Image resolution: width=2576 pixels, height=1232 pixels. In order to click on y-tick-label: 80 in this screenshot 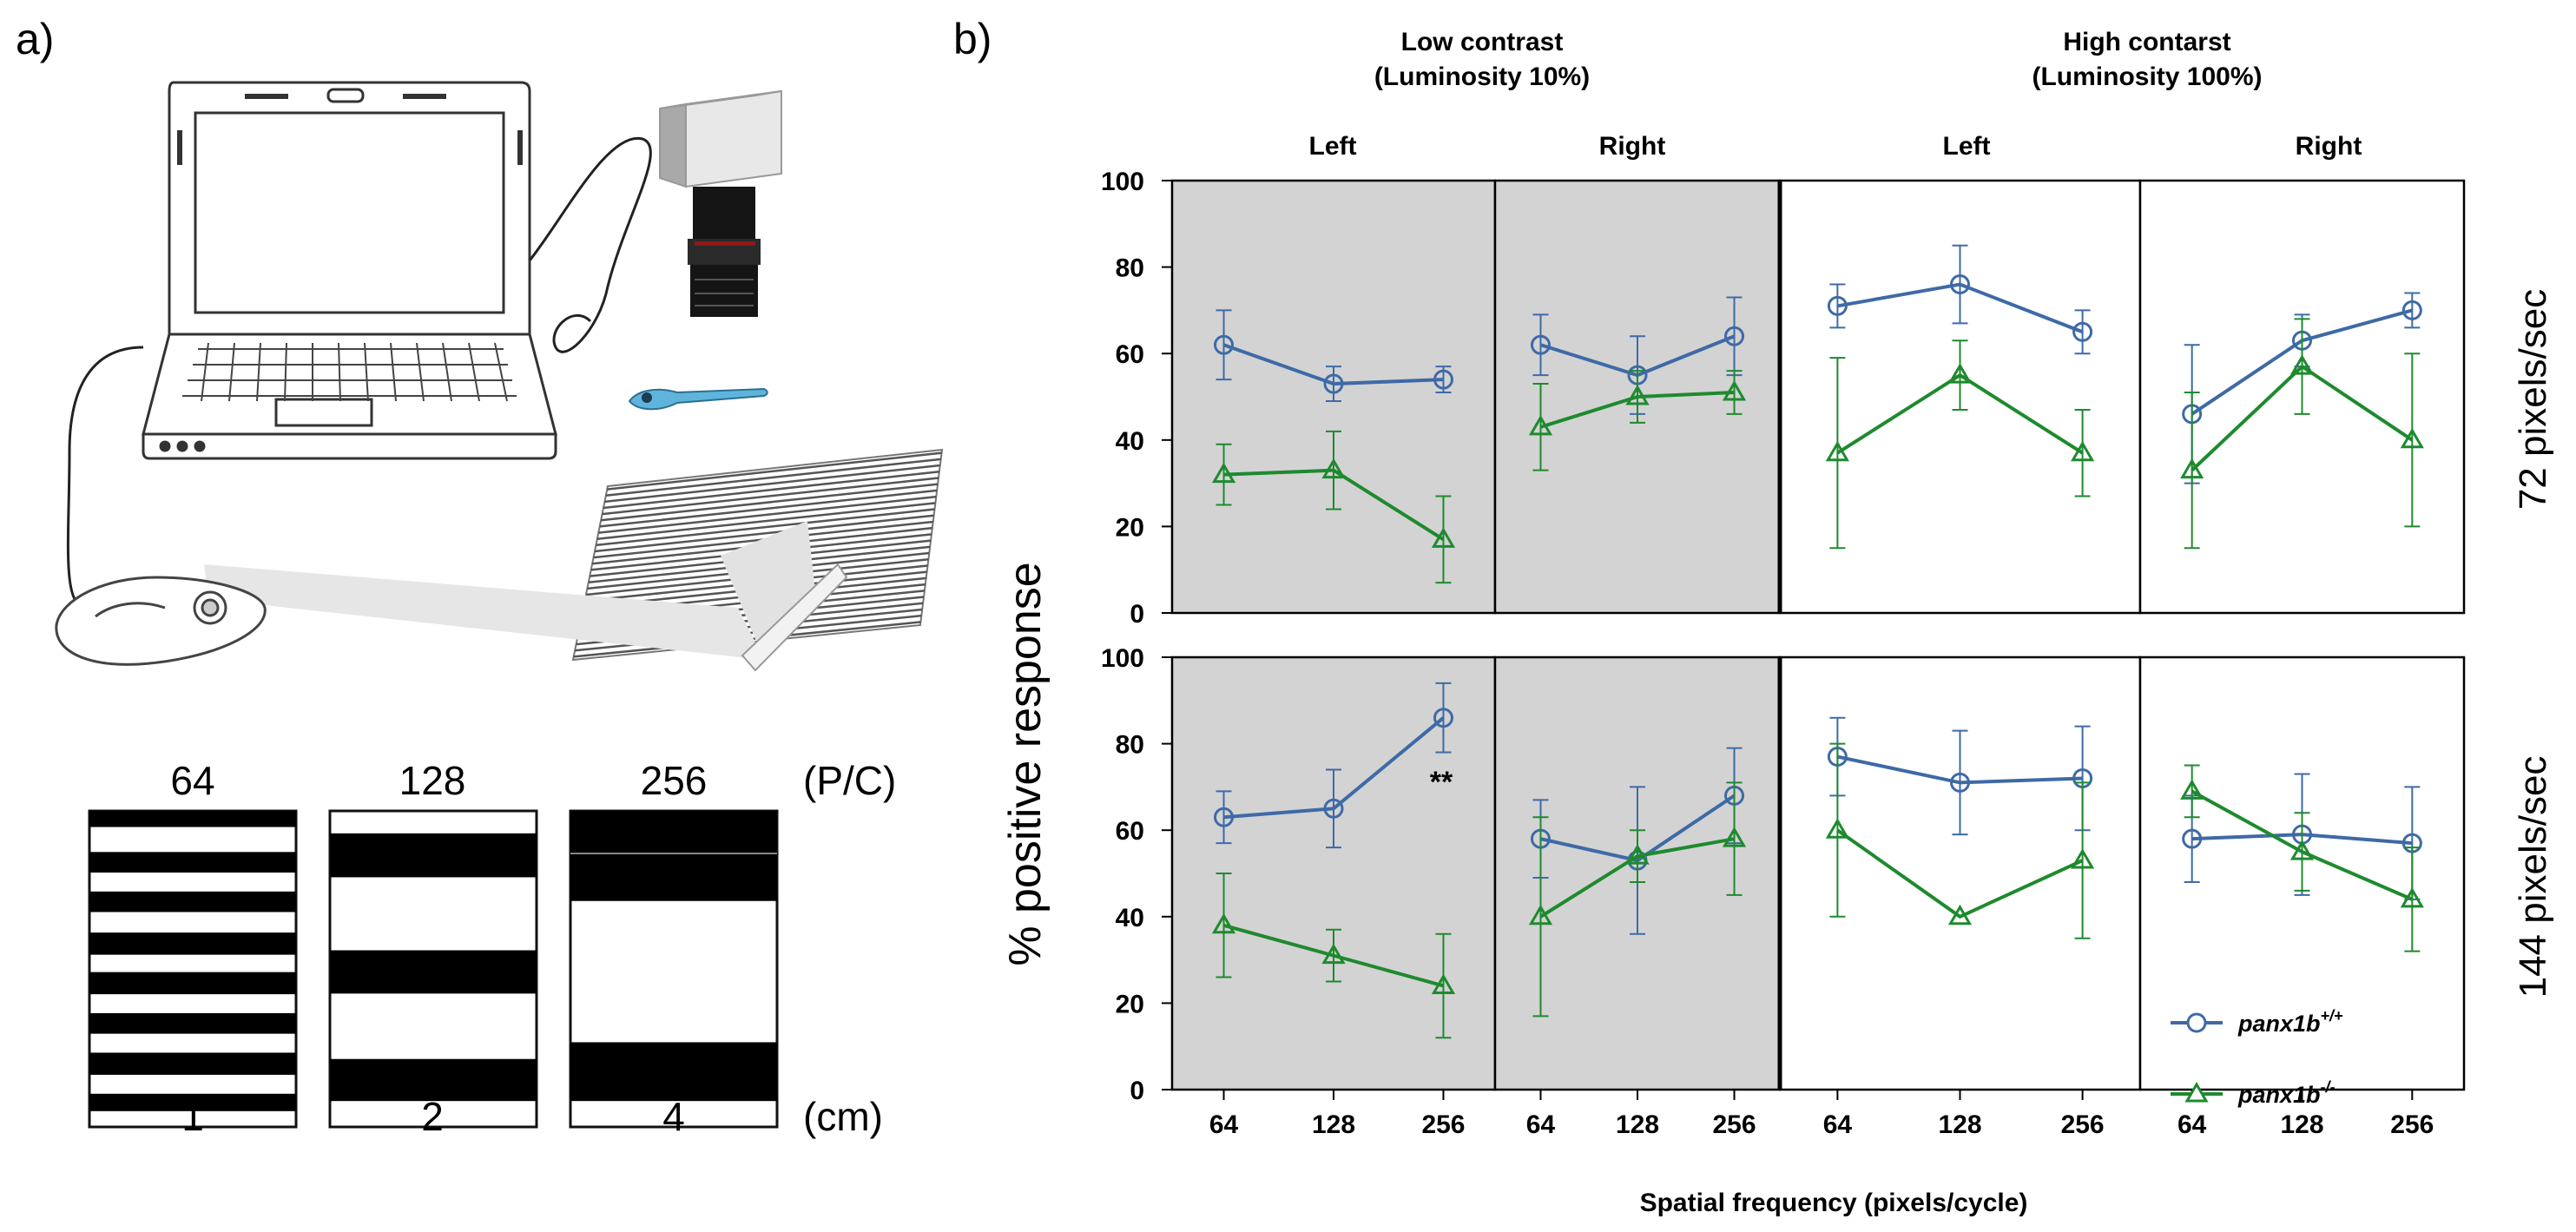, I will do `click(1130, 745)`.